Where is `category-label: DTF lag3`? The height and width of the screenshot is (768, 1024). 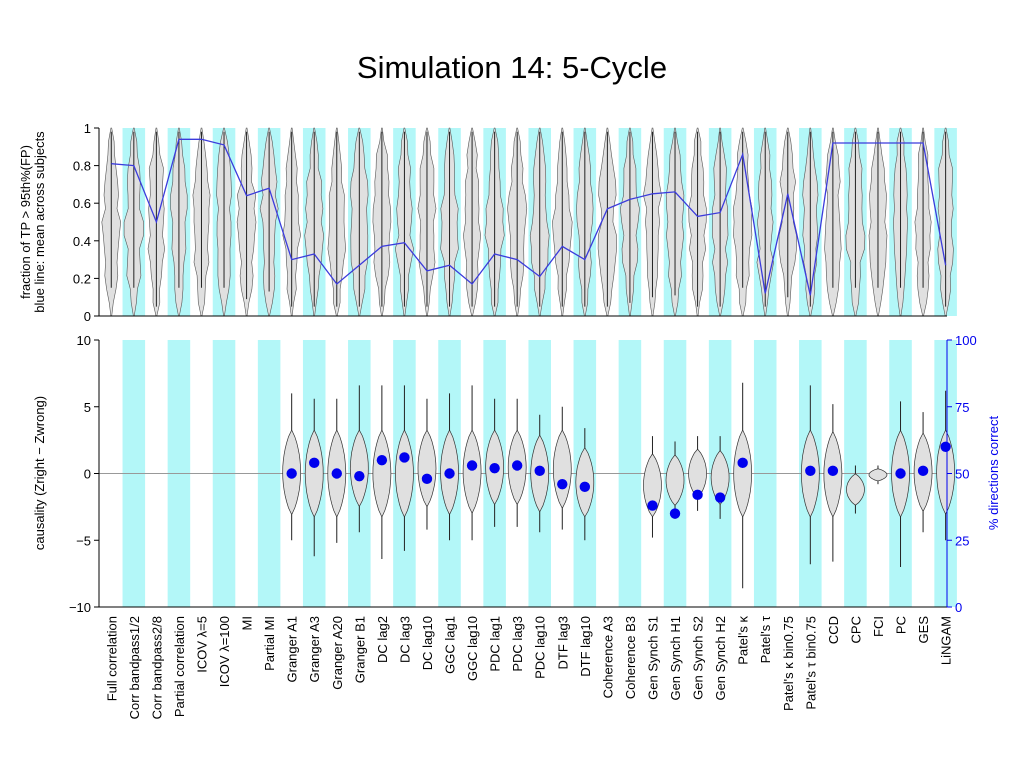
category-label: DTF lag3 is located at coordinates (562, 642).